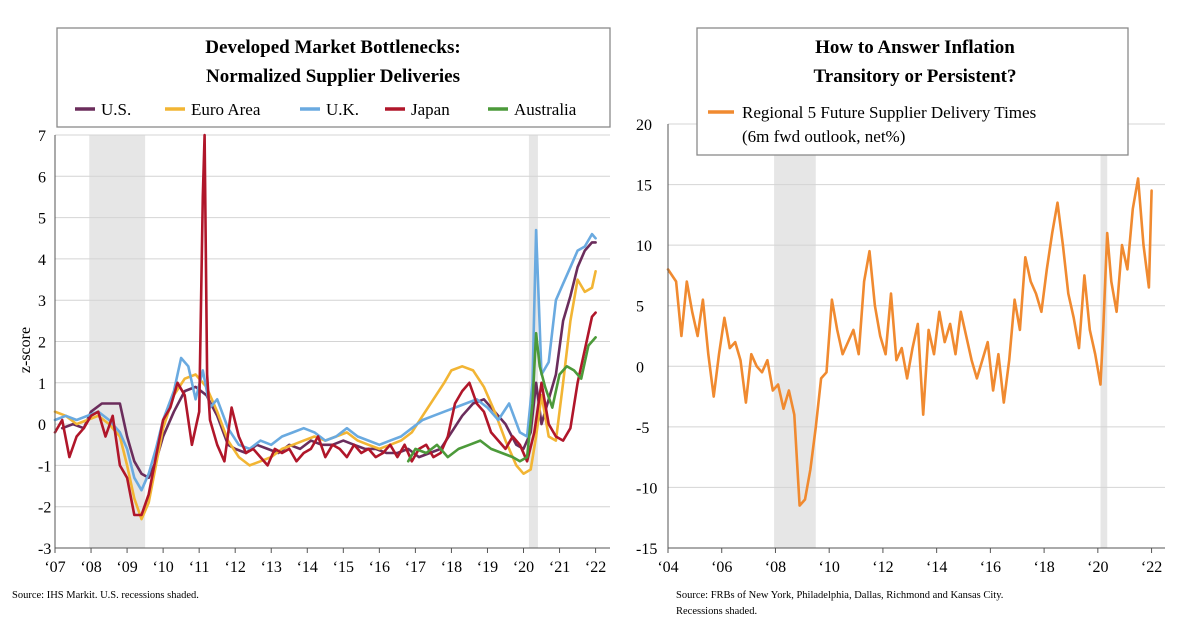 This screenshot has height=630, width=1200. I want to click on r-ytick-label: 5, so click(640, 307).